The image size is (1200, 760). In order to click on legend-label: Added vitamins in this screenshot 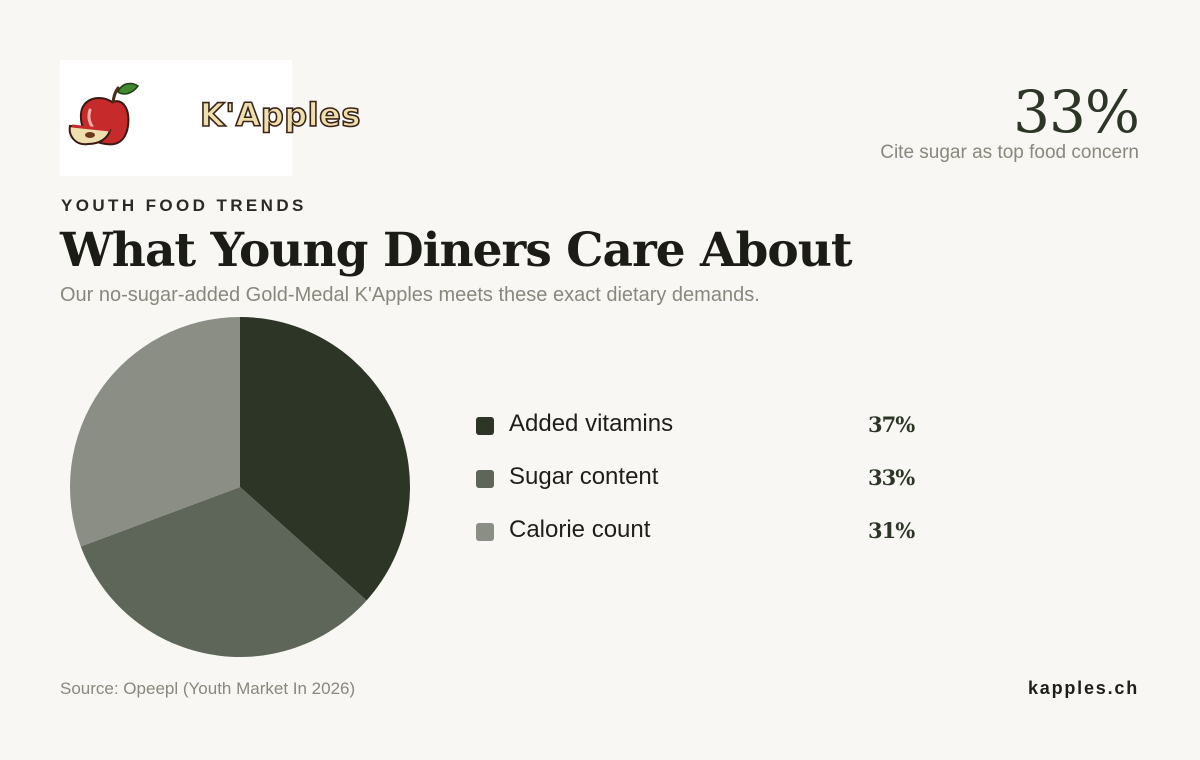, I will do `click(591, 423)`.